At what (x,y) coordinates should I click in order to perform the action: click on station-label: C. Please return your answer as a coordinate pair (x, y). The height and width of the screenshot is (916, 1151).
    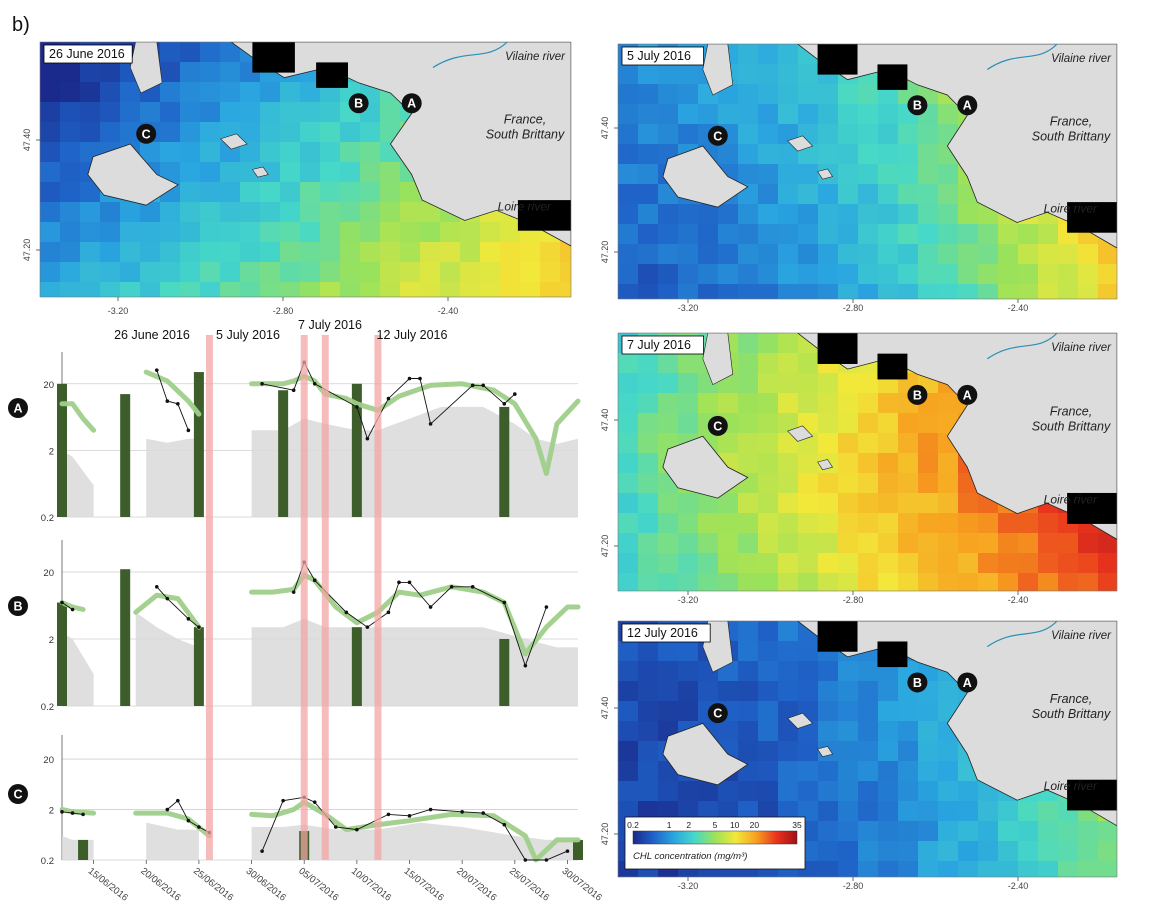
    Looking at the image, I should click on (17, 795).